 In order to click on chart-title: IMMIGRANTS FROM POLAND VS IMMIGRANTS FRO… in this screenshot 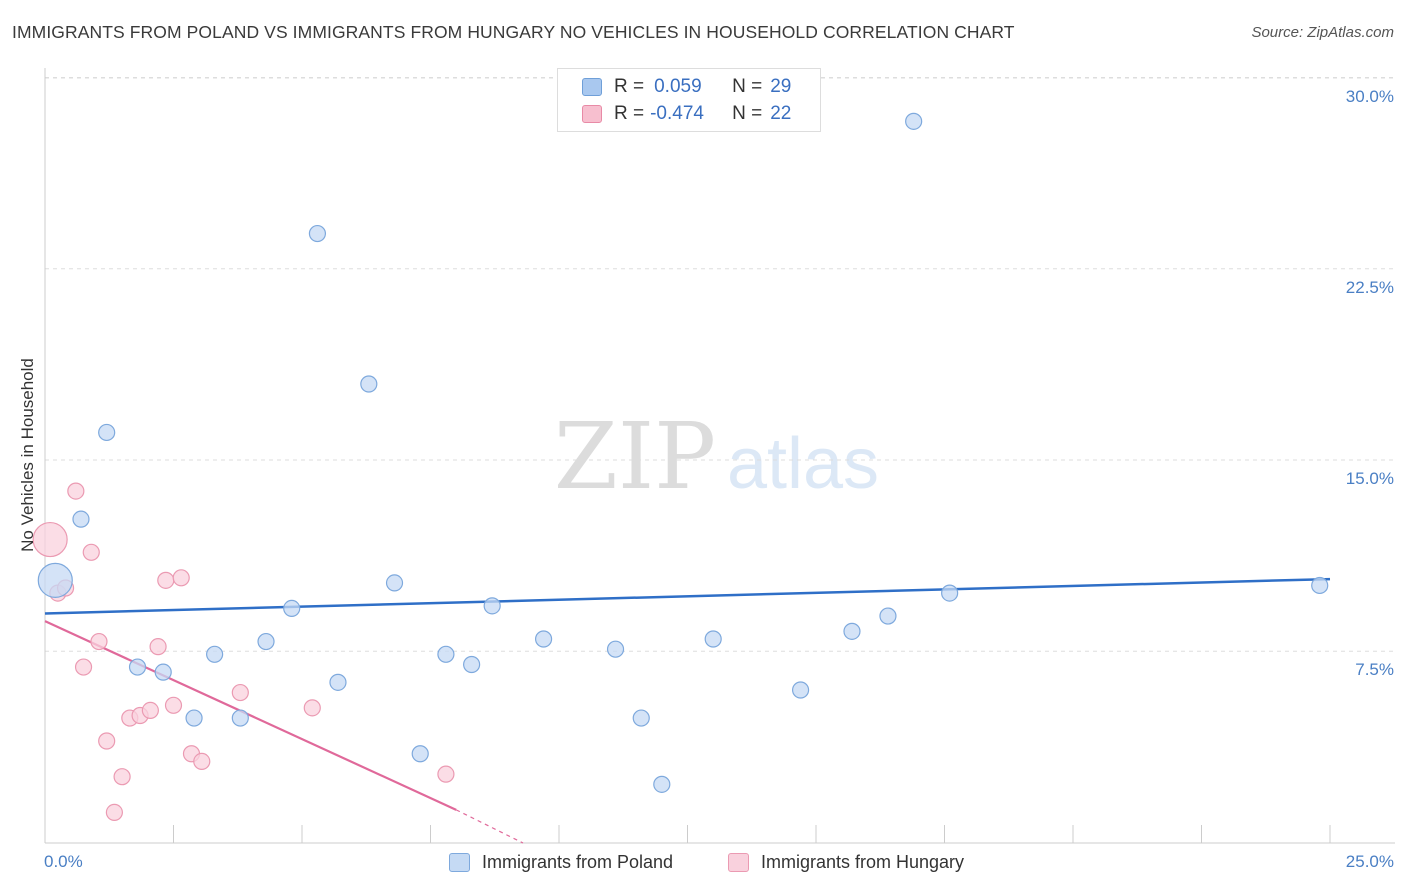, I will do `click(513, 32)`.